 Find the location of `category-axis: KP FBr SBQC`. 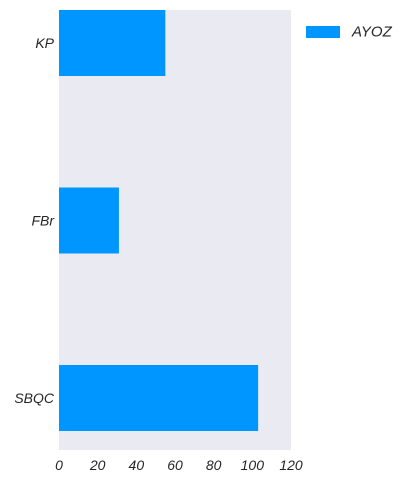

category-axis: KP FBr SBQC is located at coordinates (34, 220).